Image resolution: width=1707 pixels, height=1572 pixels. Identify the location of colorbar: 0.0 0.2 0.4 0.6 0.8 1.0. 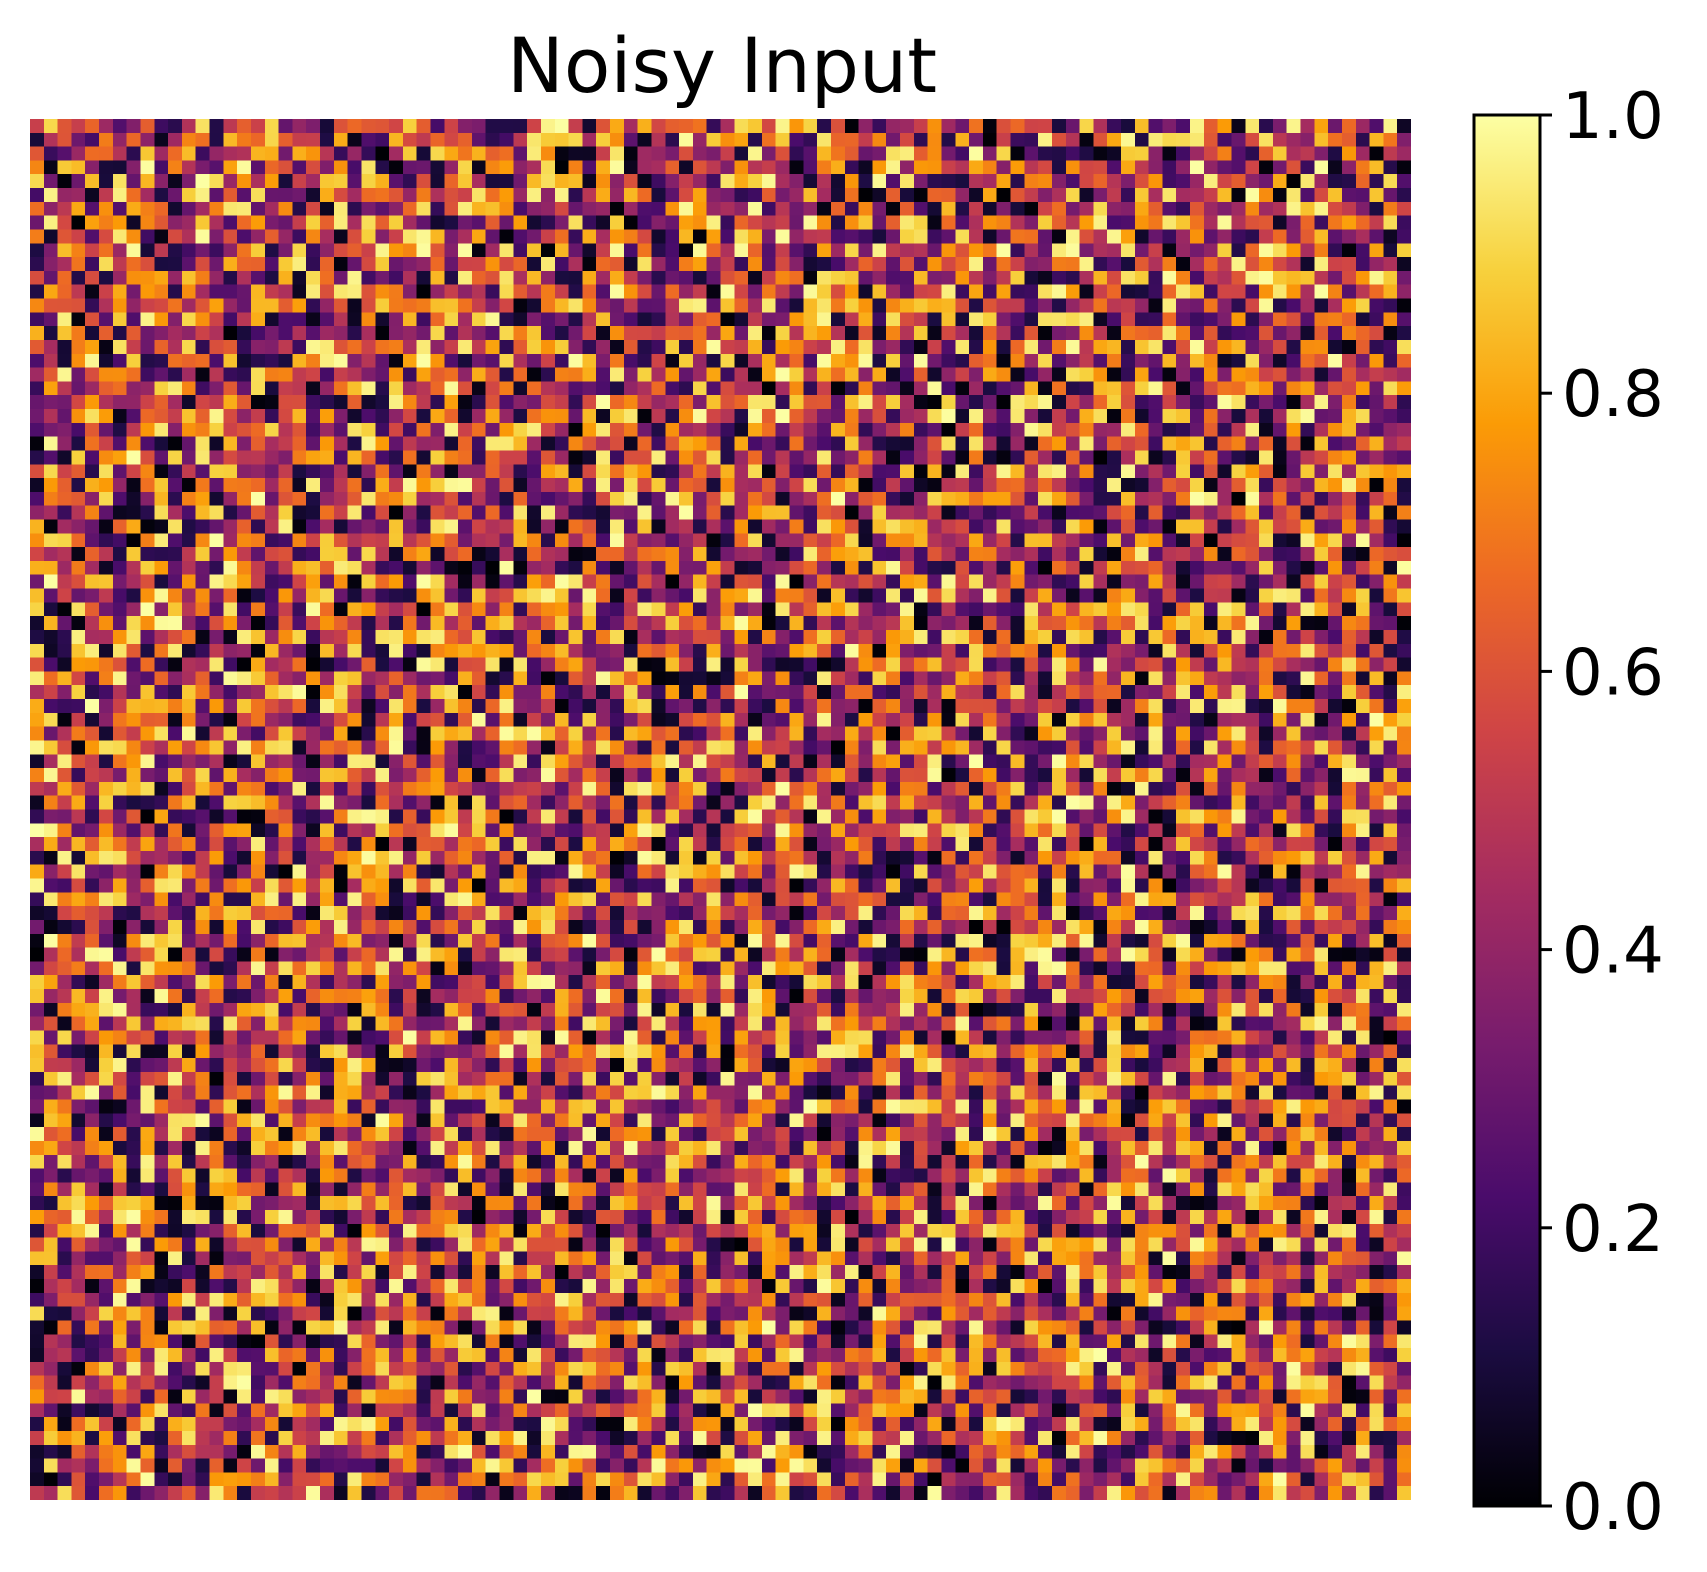
(1568, 812).